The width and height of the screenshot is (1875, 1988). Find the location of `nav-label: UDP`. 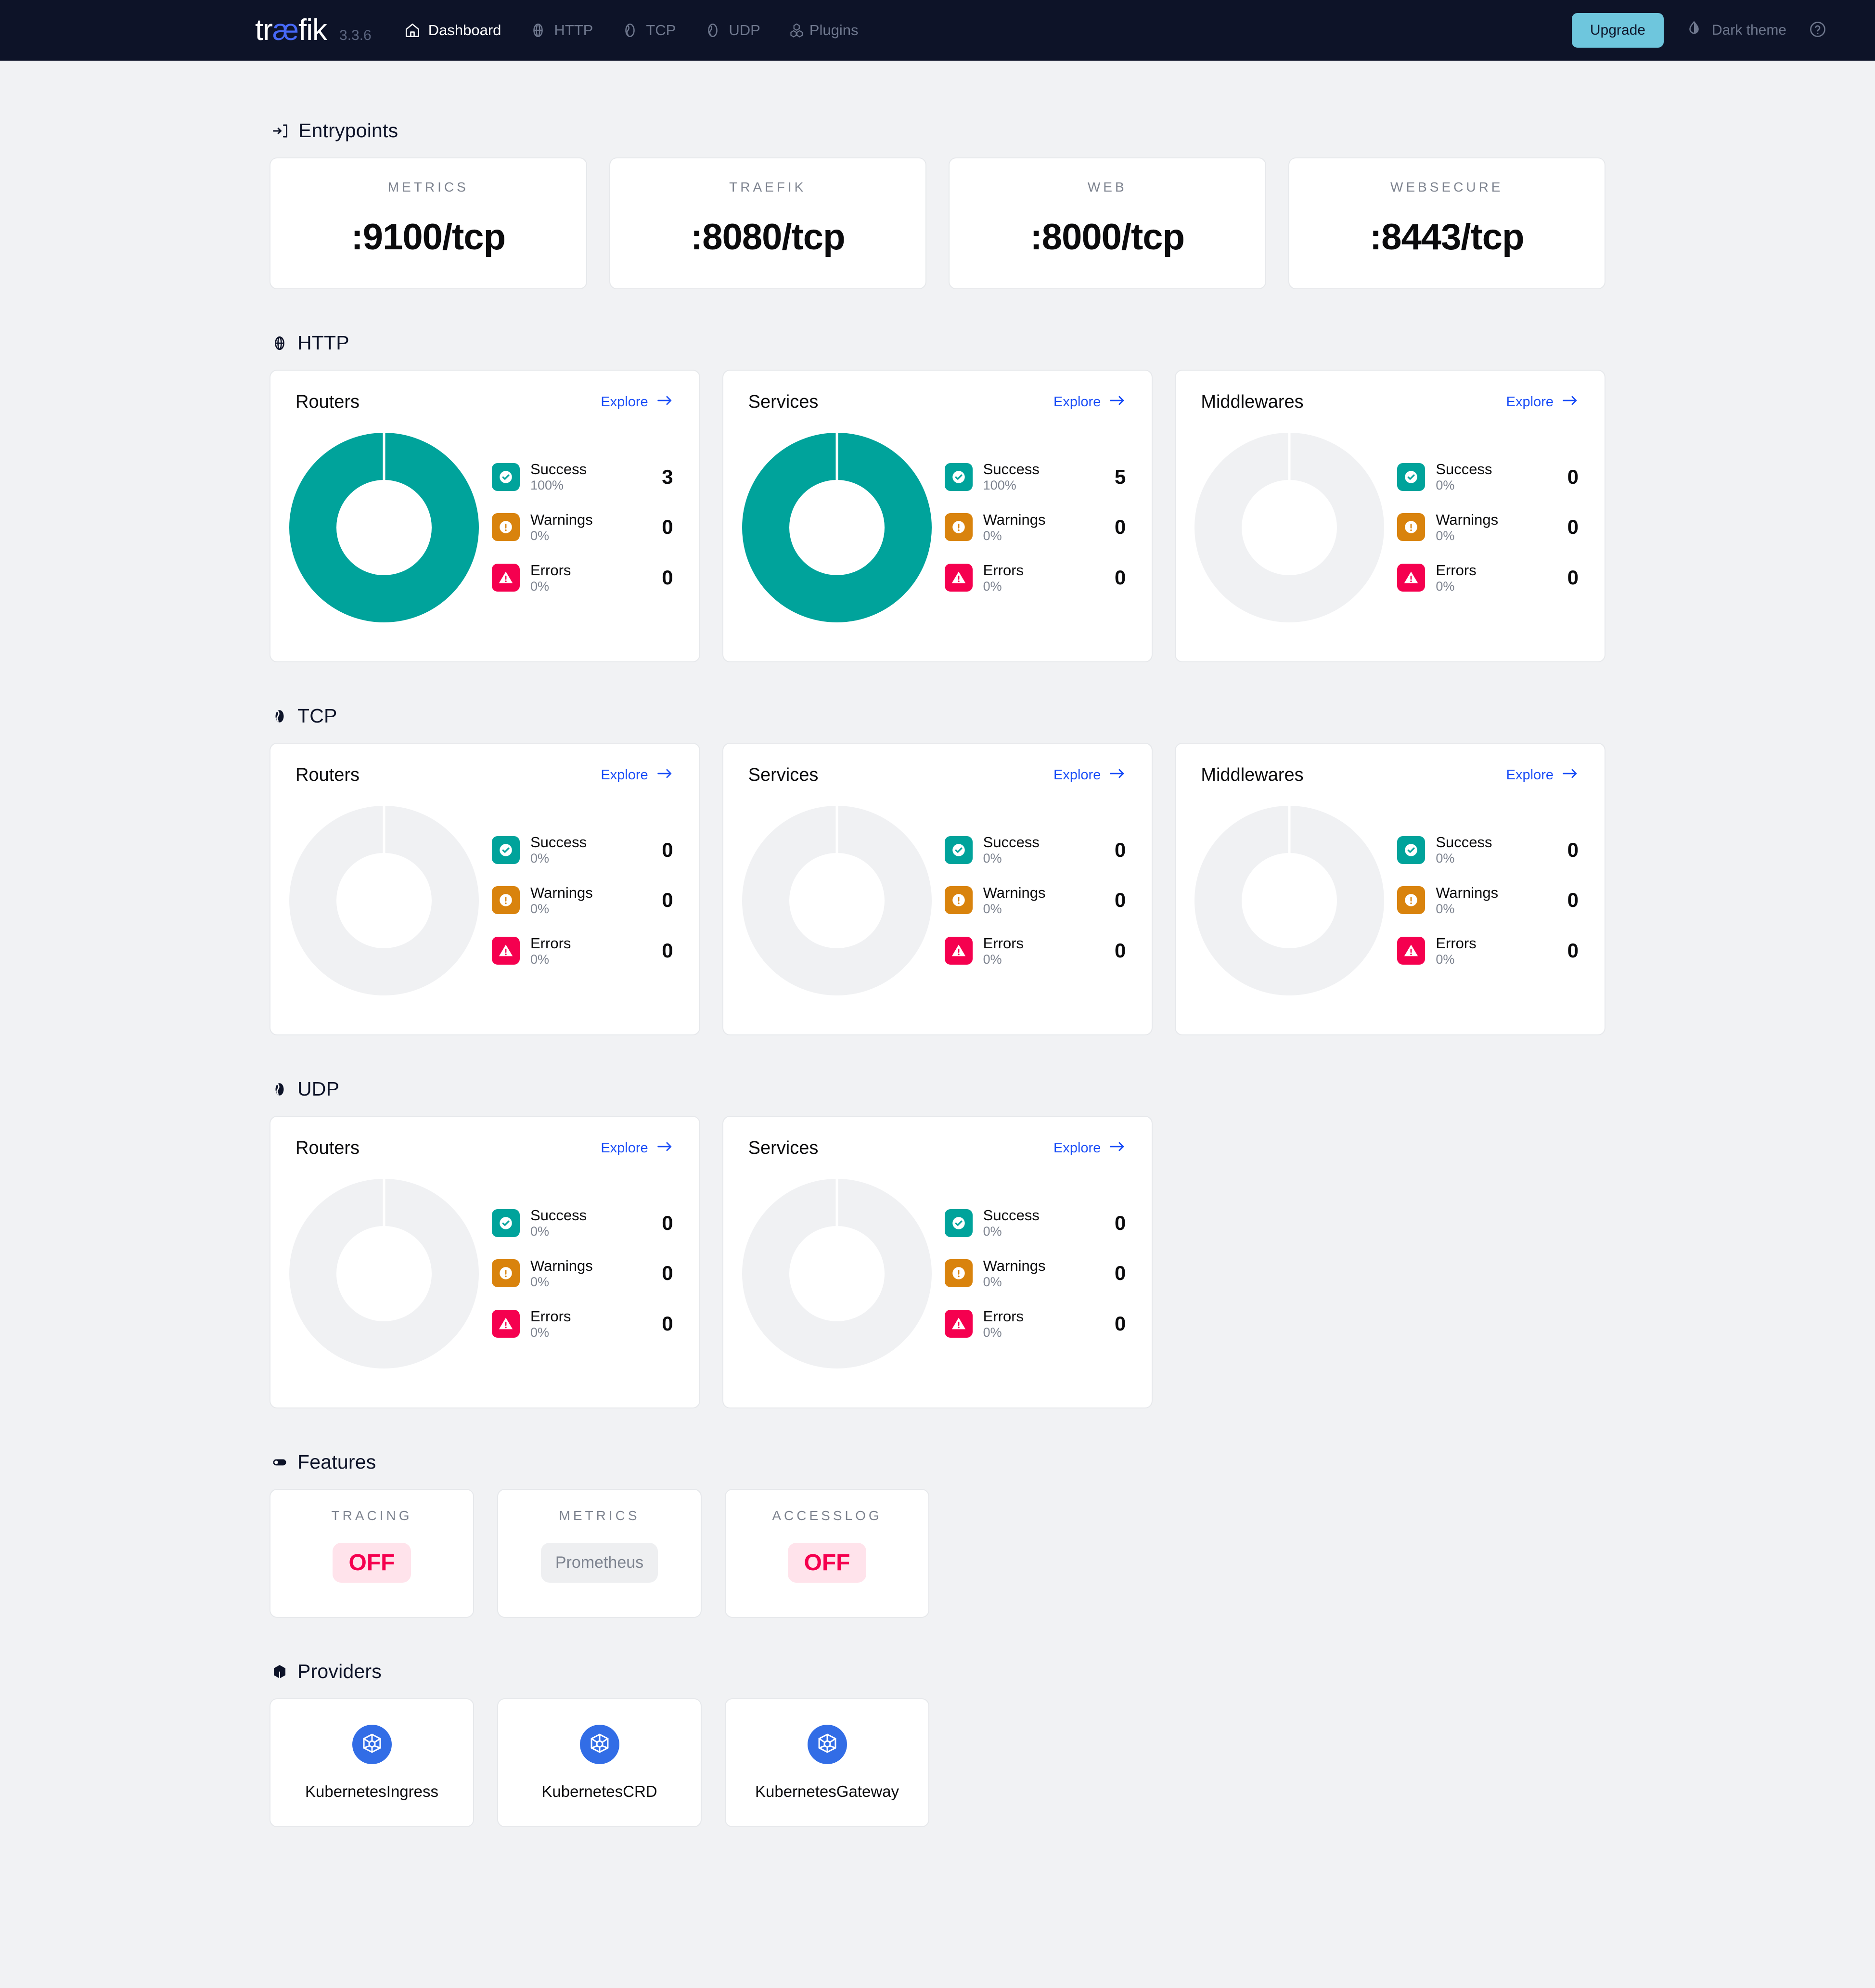

nav-label: UDP is located at coordinates (744, 31).